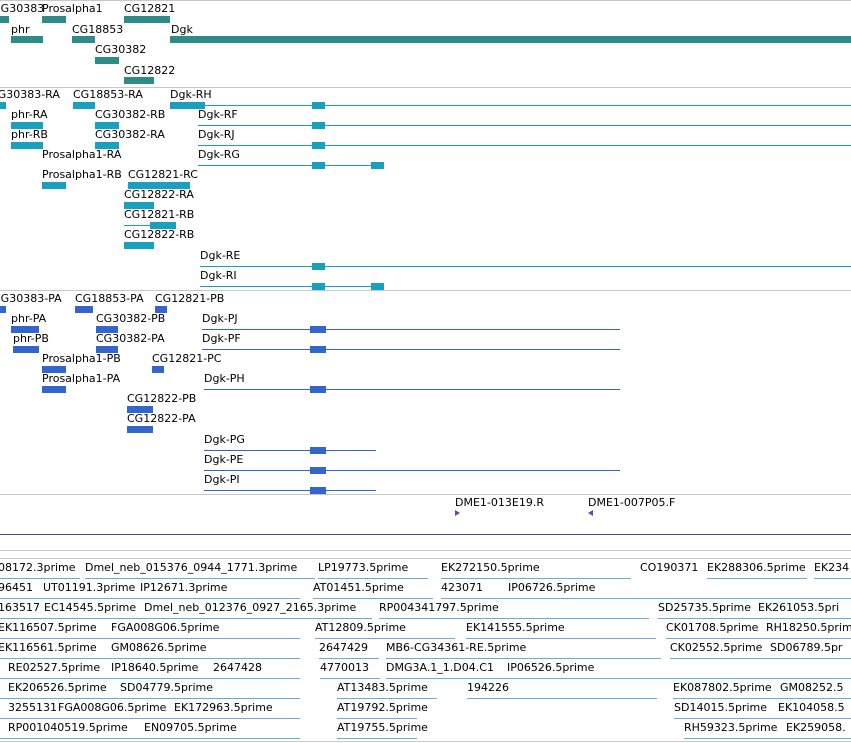  I want to click on gene-label: Dgk, so click(182, 29).